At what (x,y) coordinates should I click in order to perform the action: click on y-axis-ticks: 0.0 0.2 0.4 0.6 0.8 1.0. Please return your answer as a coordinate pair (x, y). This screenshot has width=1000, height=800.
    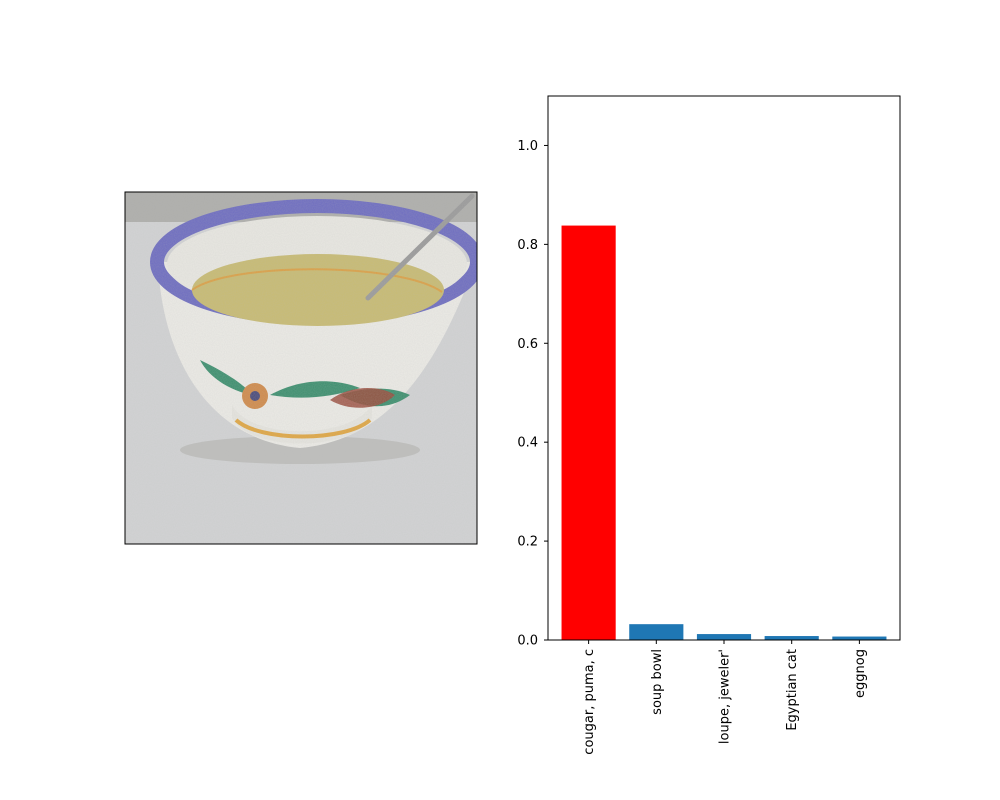
    Looking at the image, I should click on (532, 394).